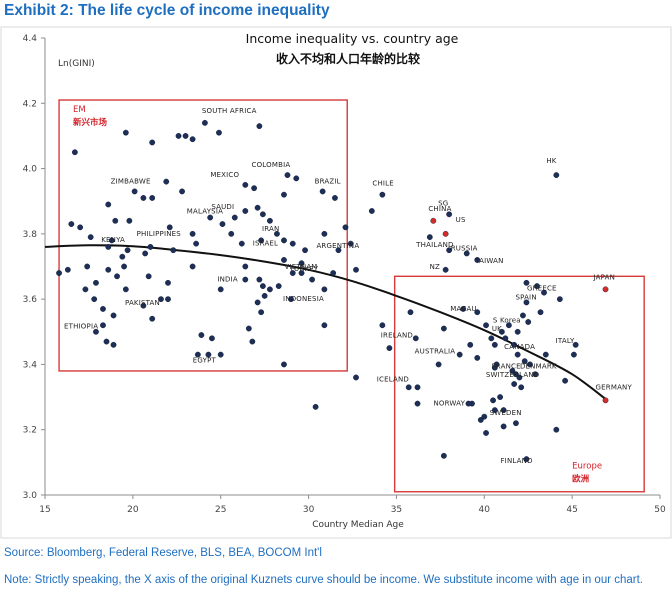 The height and width of the screenshot is (611, 672). Describe the element at coordinates (519, 384) in the screenshot. I see `region-box` at that location.